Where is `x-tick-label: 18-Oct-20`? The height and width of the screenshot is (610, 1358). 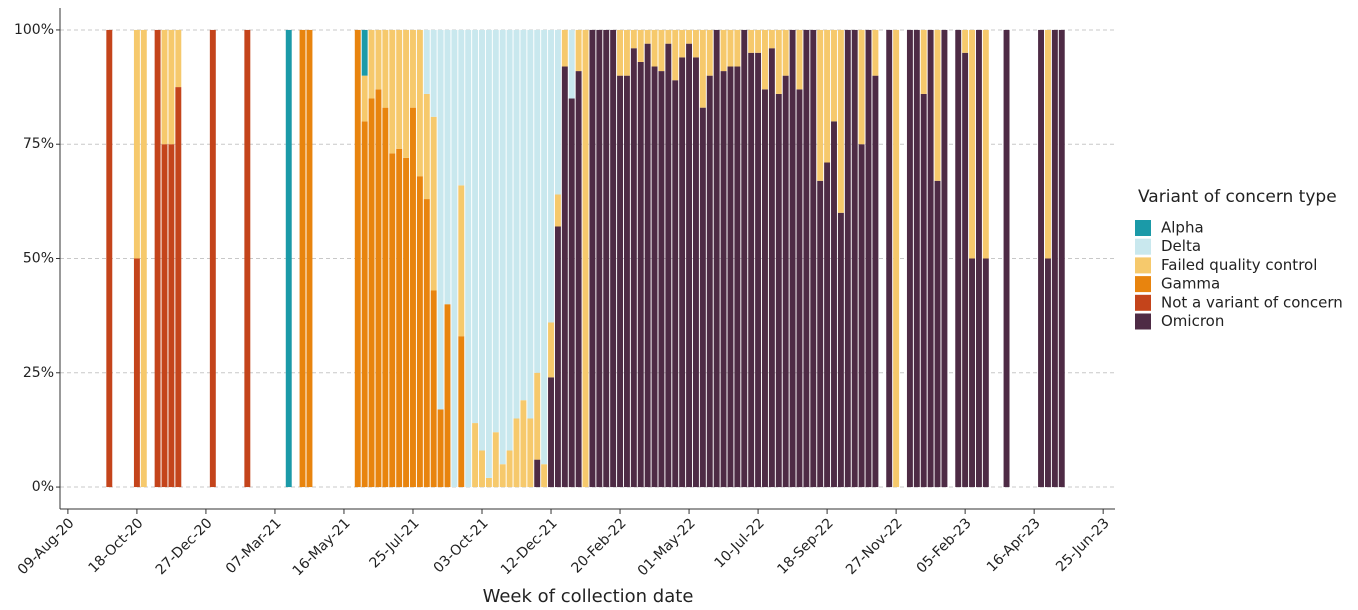
x-tick-label: 18-Oct-20 is located at coordinates (116, 545).